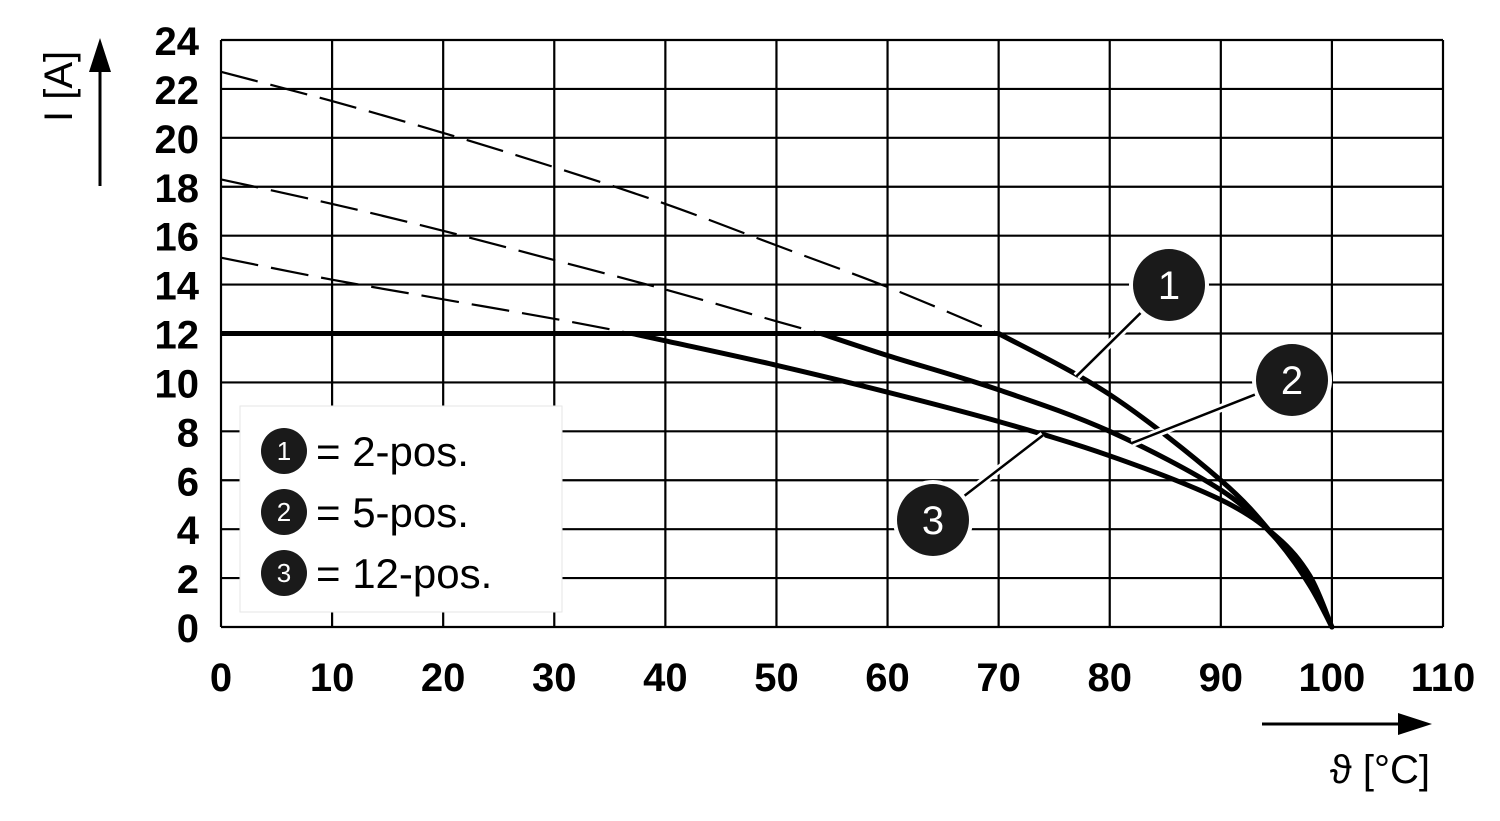  What do you see at coordinates (665, 678) in the screenshot?
I see `x-tick-label: 40` at bounding box center [665, 678].